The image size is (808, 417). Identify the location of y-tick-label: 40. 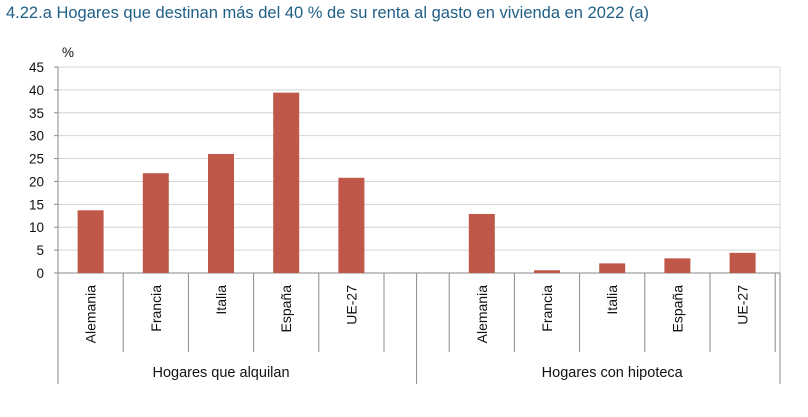
(36, 90).